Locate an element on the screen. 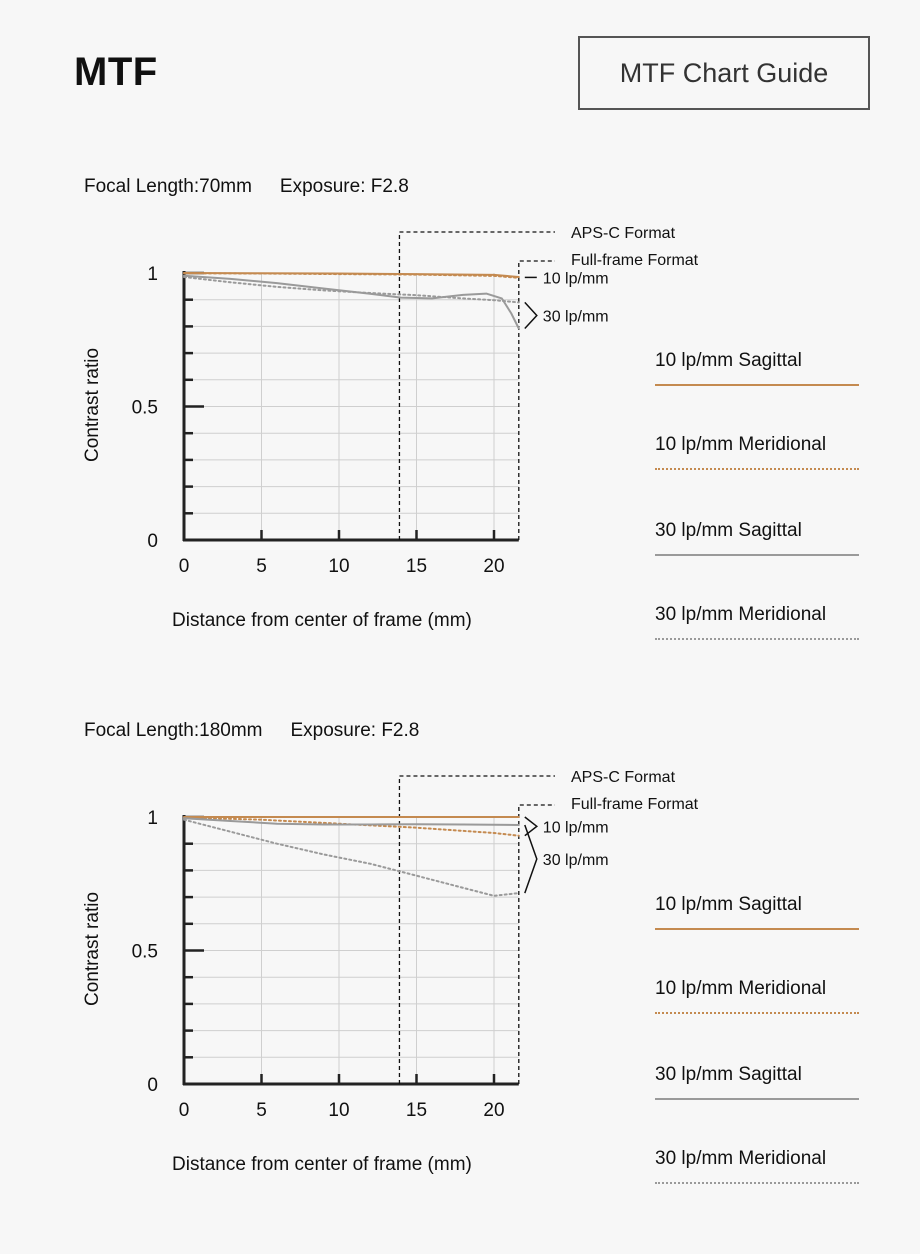 The height and width of the screenshot is (1254, 920). chart-info-row: Focal Length:70mm Exposure: F2.8 is located at coordinates (246, 187).